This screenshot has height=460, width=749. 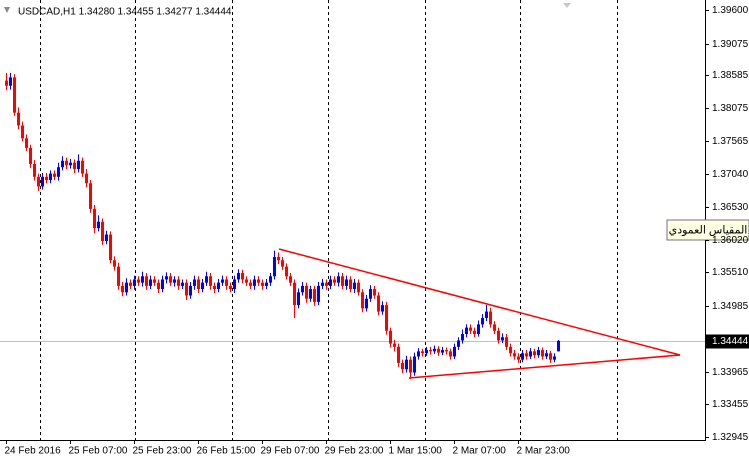 I want to click on y-tick-label: 1.39600, so click(x=730, y=10).